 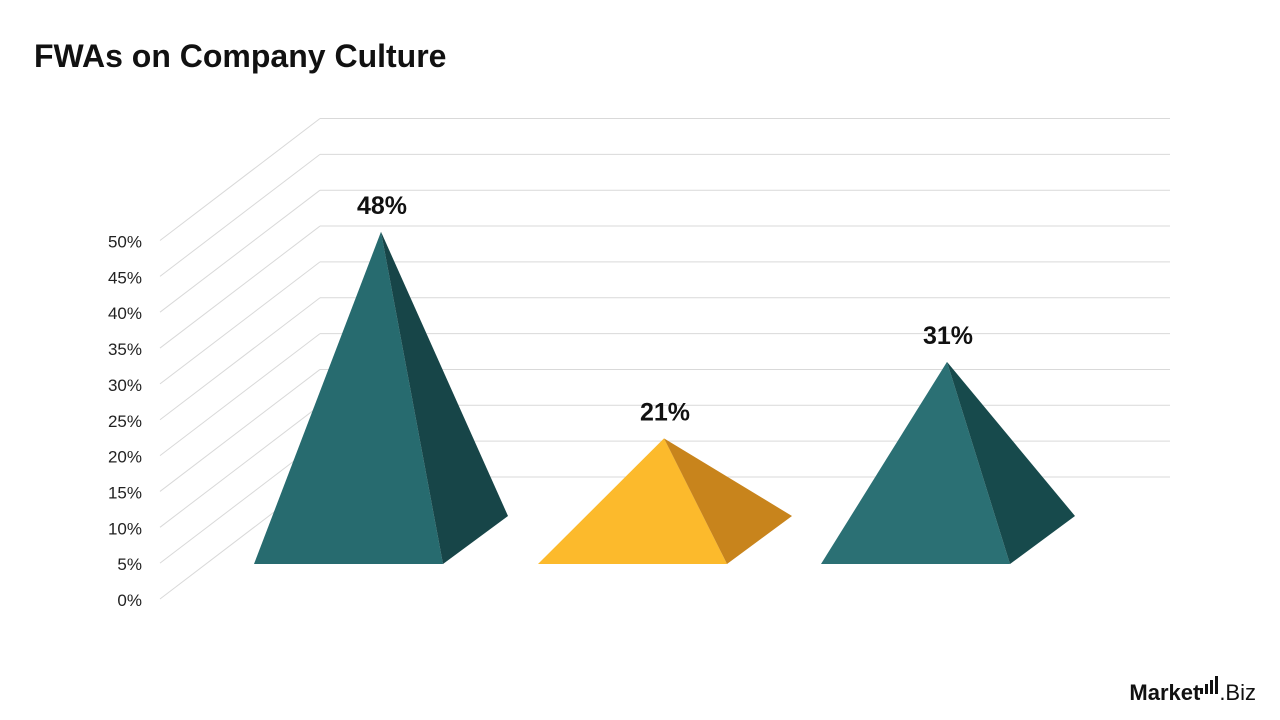 I want to click on y-tick-label: 35%, so click(x=125, y=349).